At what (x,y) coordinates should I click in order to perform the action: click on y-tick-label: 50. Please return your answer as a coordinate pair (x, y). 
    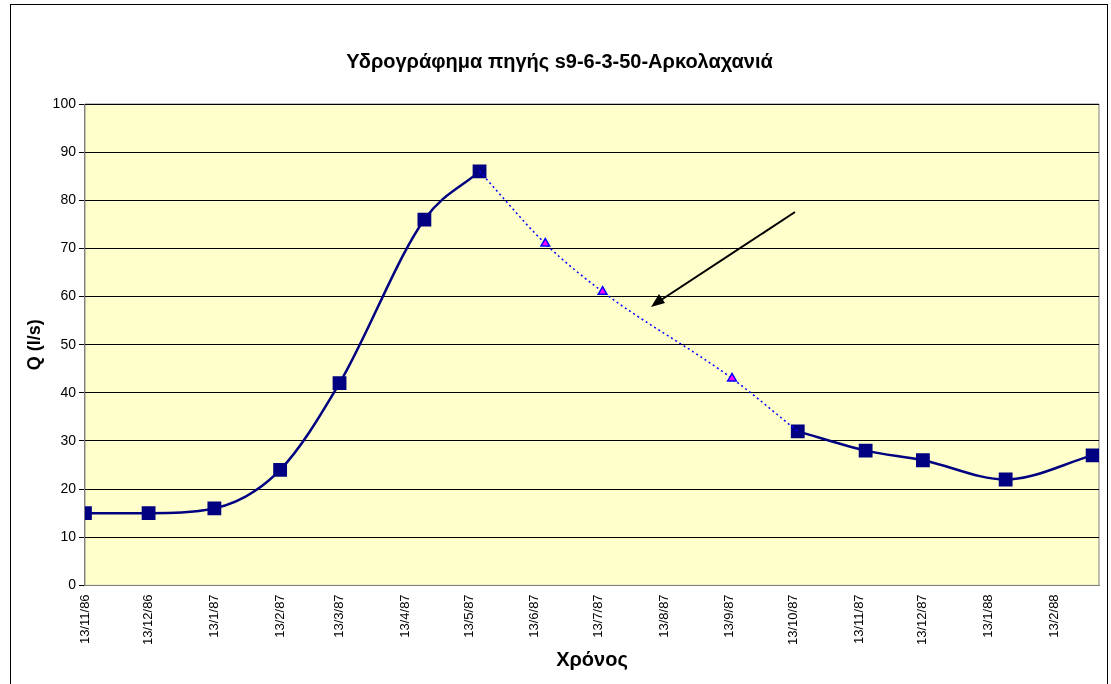
    Looking at the image, I should click on (68, 343).